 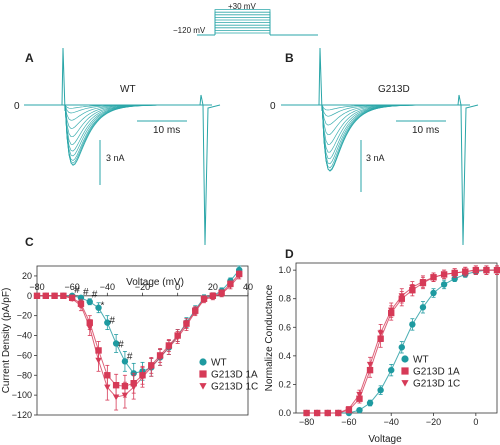 What do you see at coordinates (284, 270) in the screenshot?
I see `y-tick-label: 1.0` at bounding box center [284, 270].